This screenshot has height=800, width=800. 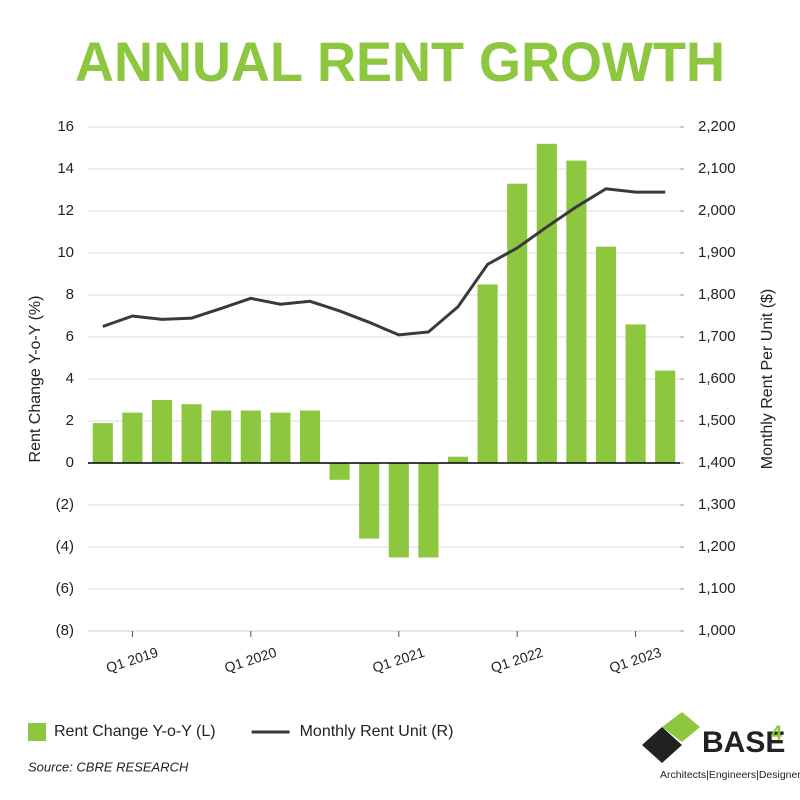 I want to click on y-tick-label: (6), so click(x=65, y=588).